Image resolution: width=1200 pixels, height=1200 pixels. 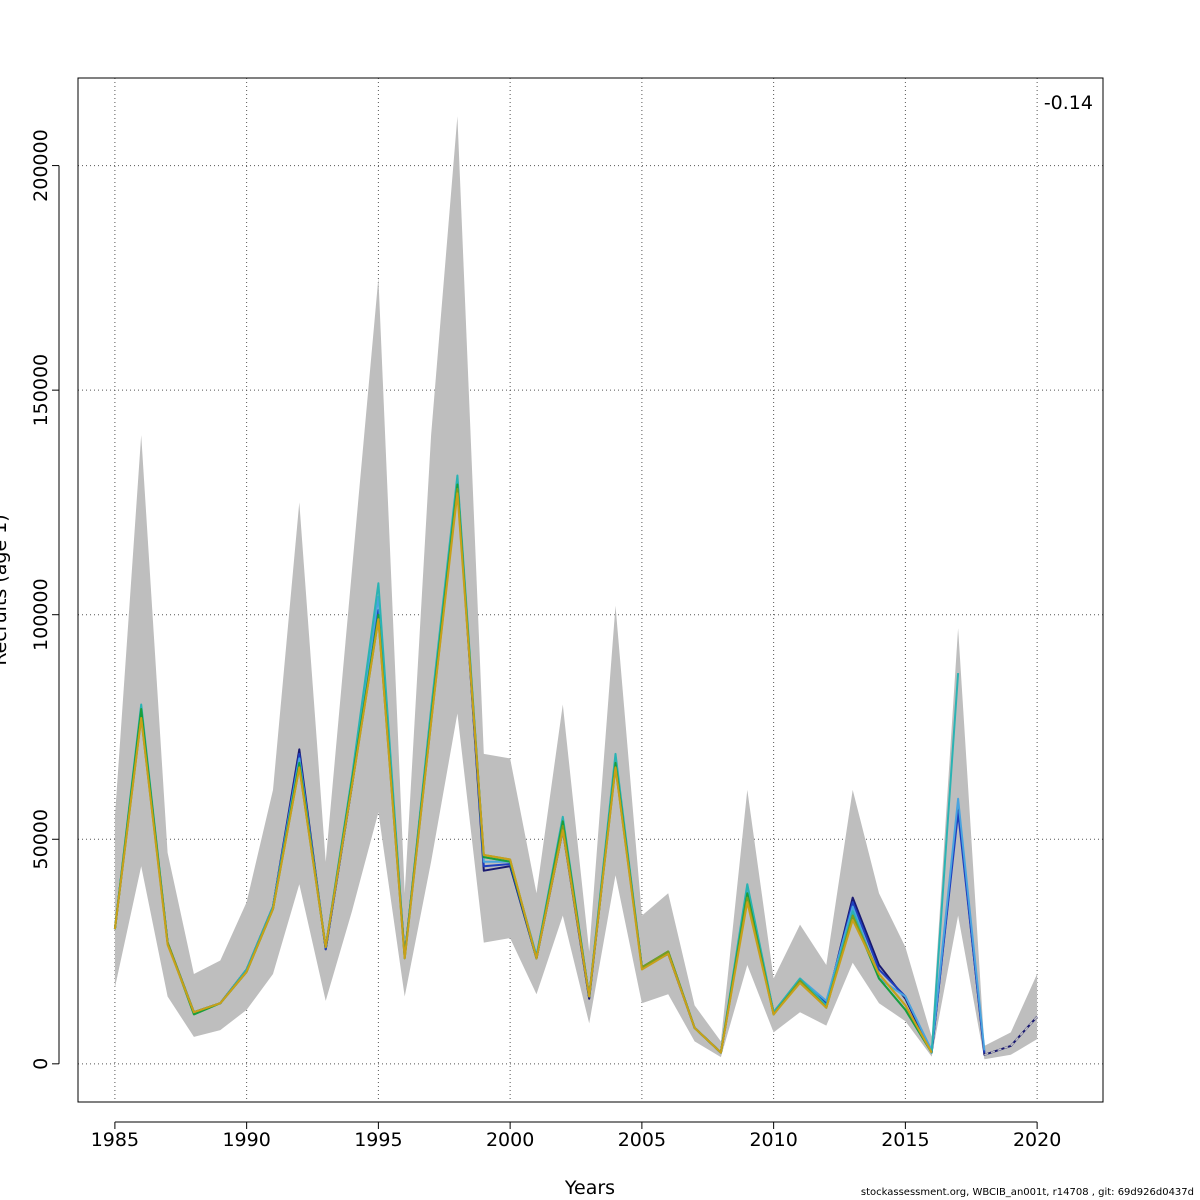 What do you see at coordinates (642, 1140) in the screenshot?
I see `x-tick-label: 2005` at bounding box center [642, 1140].